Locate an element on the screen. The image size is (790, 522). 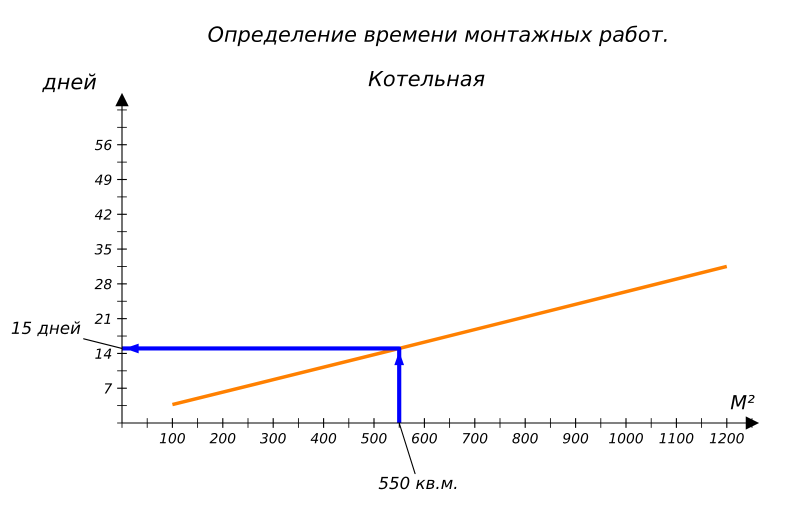
x-tick-label: 600 is located at coordinates (424, 438).